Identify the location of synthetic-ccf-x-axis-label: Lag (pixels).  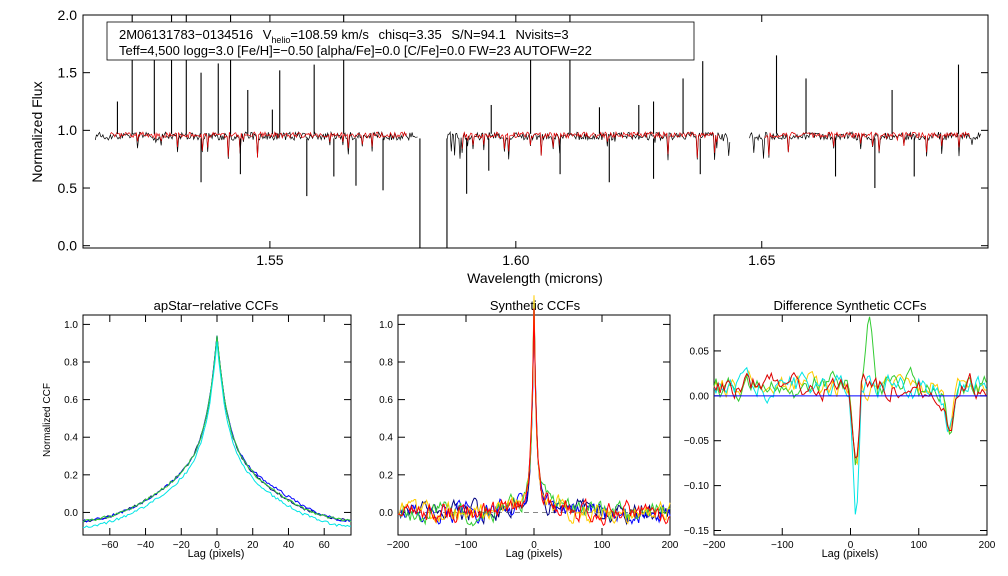
(534, 554).